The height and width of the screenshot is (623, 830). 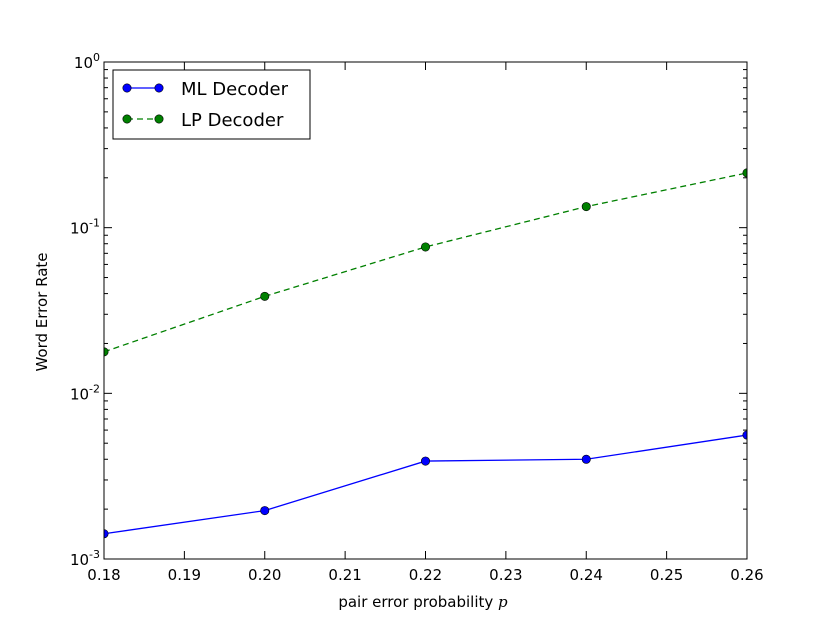 I want to click on legend-label-ml: ML Decoder, so click(x=235, y=89).